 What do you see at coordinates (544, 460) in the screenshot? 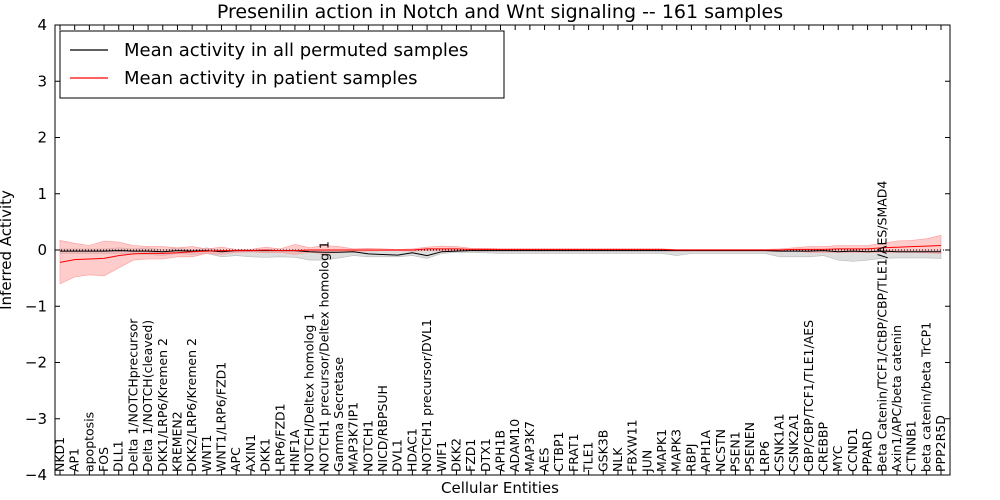
I see `category-label: AES` at bounding box center [544, 460].